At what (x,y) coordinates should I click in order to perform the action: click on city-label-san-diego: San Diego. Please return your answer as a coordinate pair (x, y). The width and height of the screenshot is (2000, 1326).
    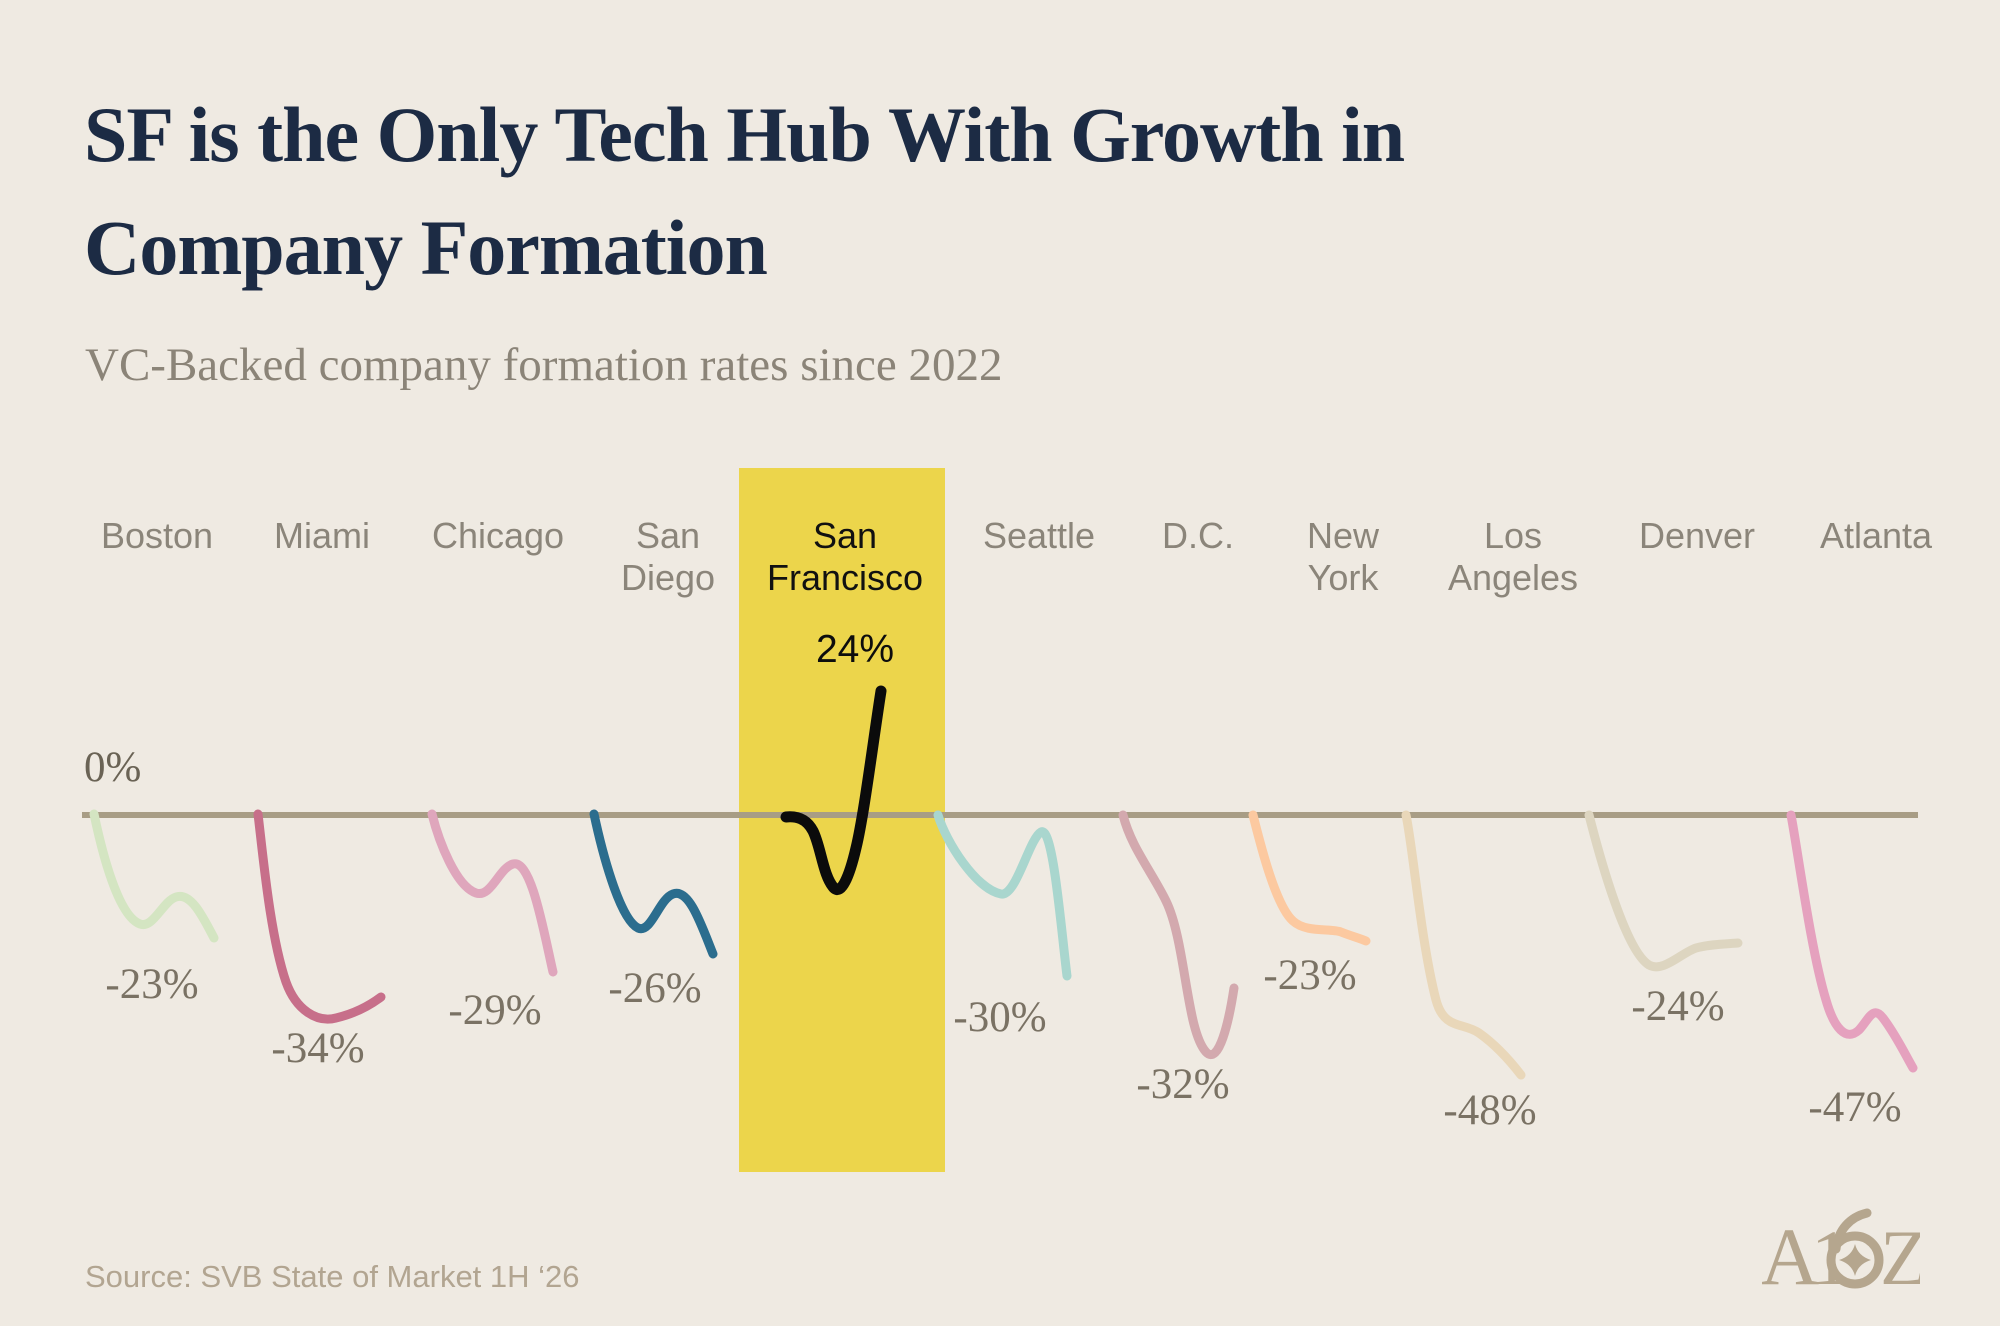
    Looking at the image, I should click on (668, 556).